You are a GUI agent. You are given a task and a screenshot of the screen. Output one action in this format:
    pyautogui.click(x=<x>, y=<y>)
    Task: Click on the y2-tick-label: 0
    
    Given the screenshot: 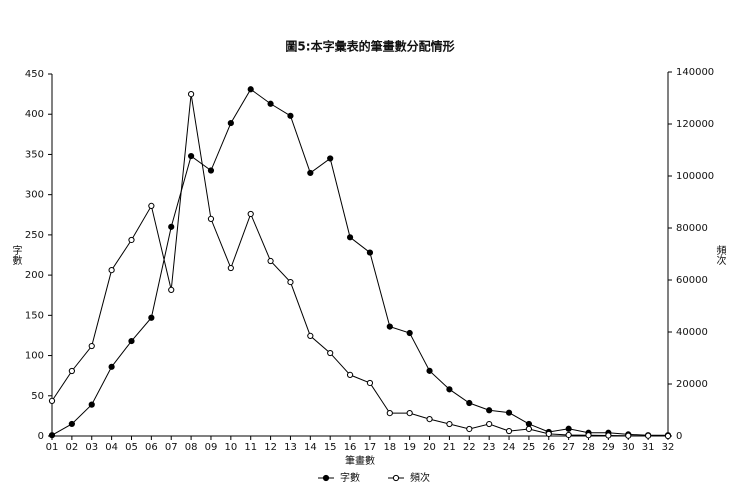 What is the action you would take?
    pyautogui.click(x=679, y=436)
    